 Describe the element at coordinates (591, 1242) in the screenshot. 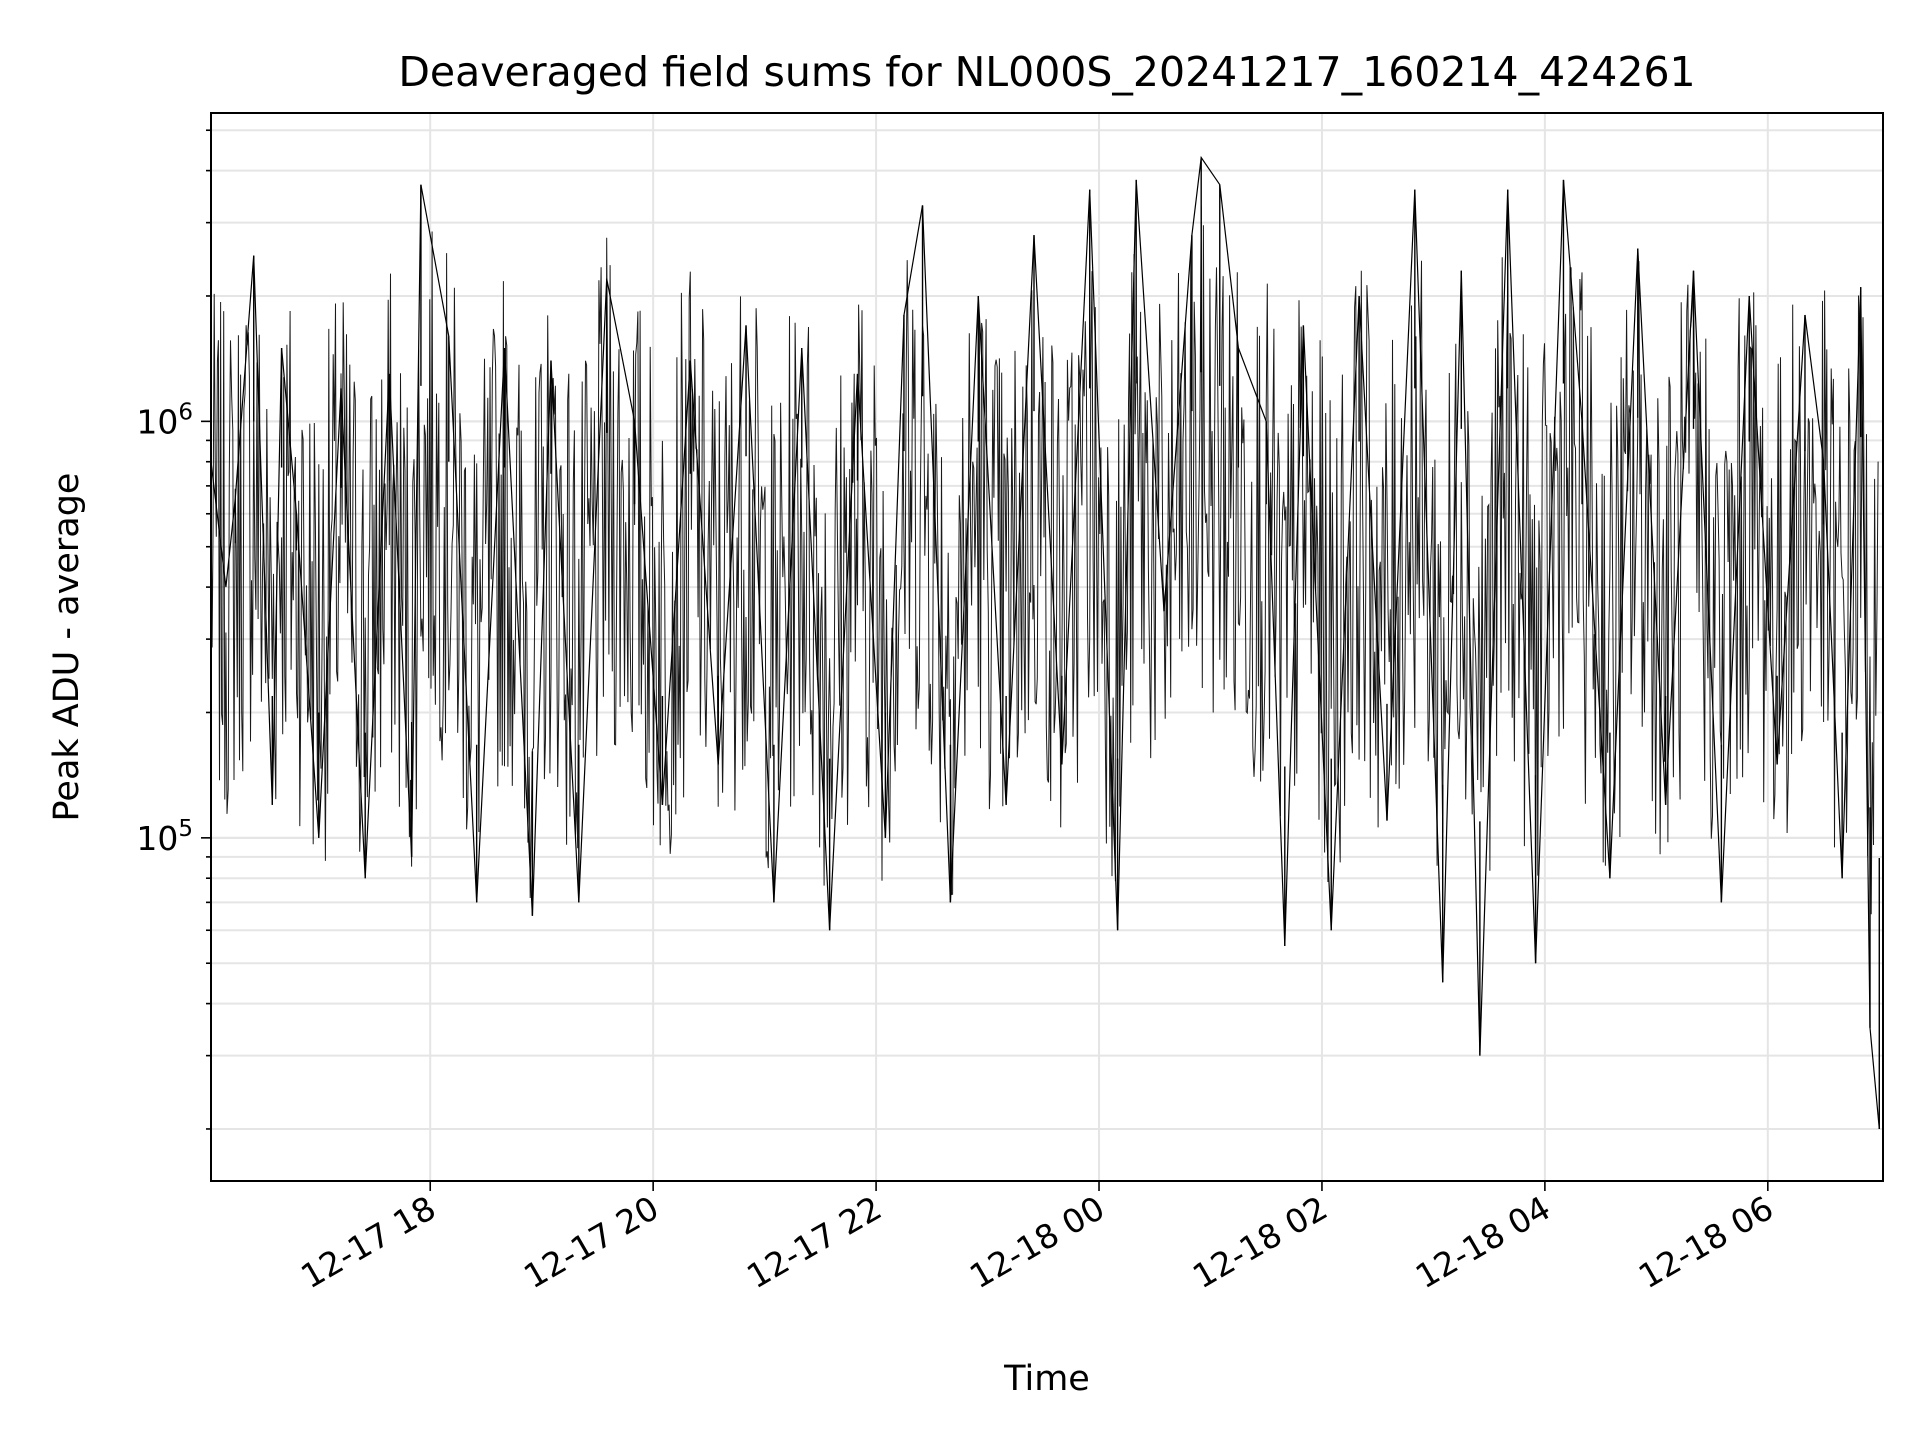

I see `x-tick-label: 12-17 20` at that location.